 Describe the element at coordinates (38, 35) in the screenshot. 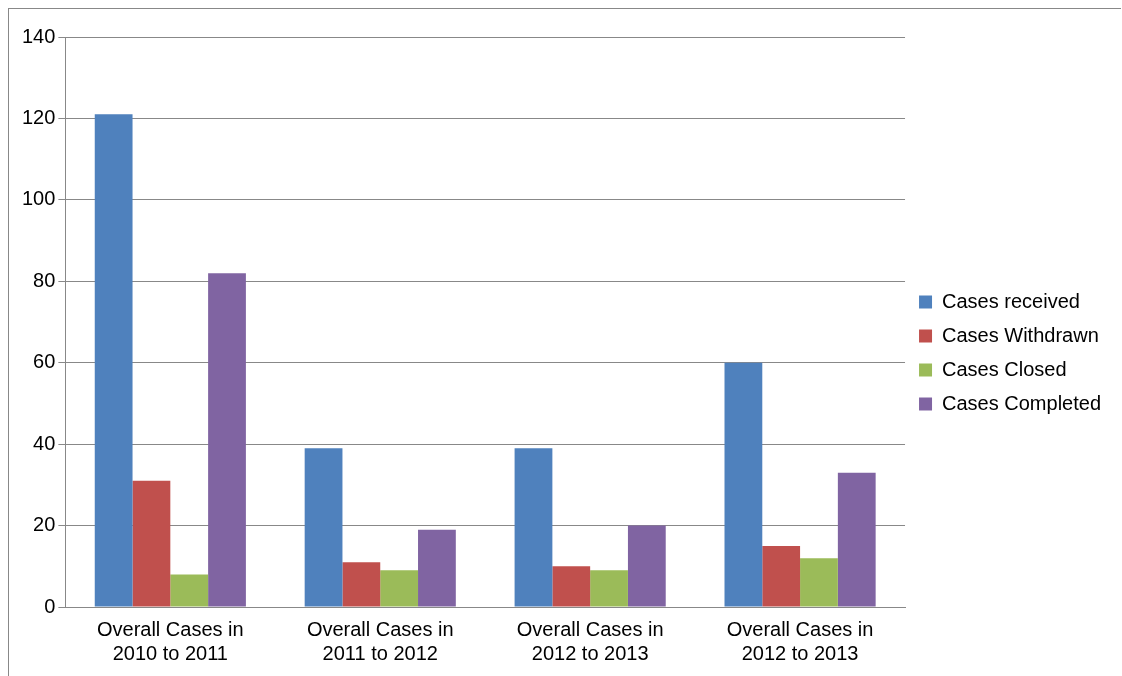

I see `y-tick-label: 140` at that location.